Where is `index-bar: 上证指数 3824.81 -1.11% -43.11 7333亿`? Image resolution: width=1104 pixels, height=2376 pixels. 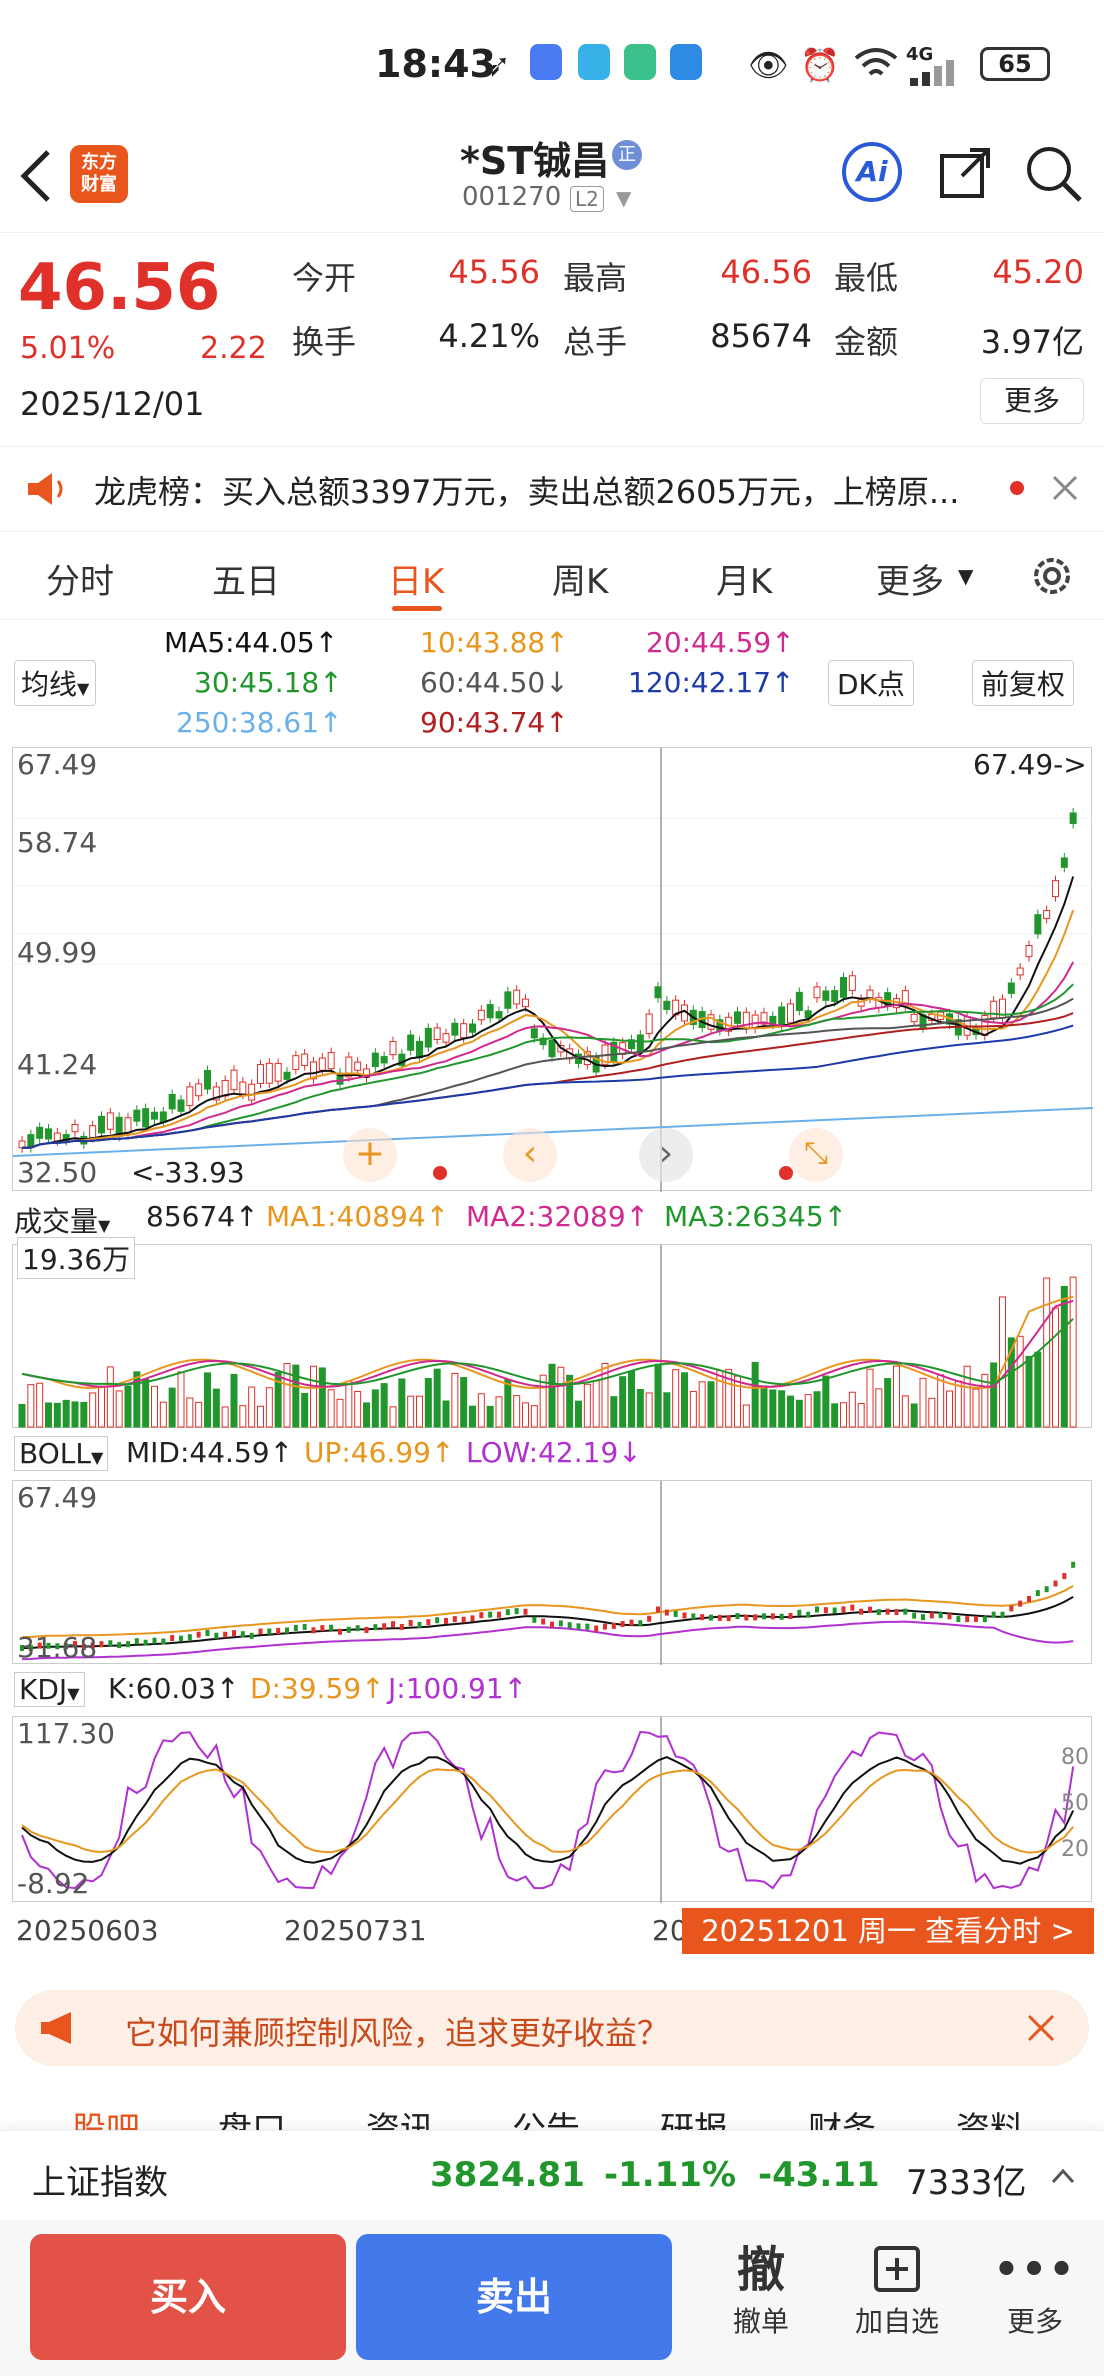
index-bar: 上证指数 3824.81 -1.11% -43.11 7333亿 is located at coordinates (552, 2175).